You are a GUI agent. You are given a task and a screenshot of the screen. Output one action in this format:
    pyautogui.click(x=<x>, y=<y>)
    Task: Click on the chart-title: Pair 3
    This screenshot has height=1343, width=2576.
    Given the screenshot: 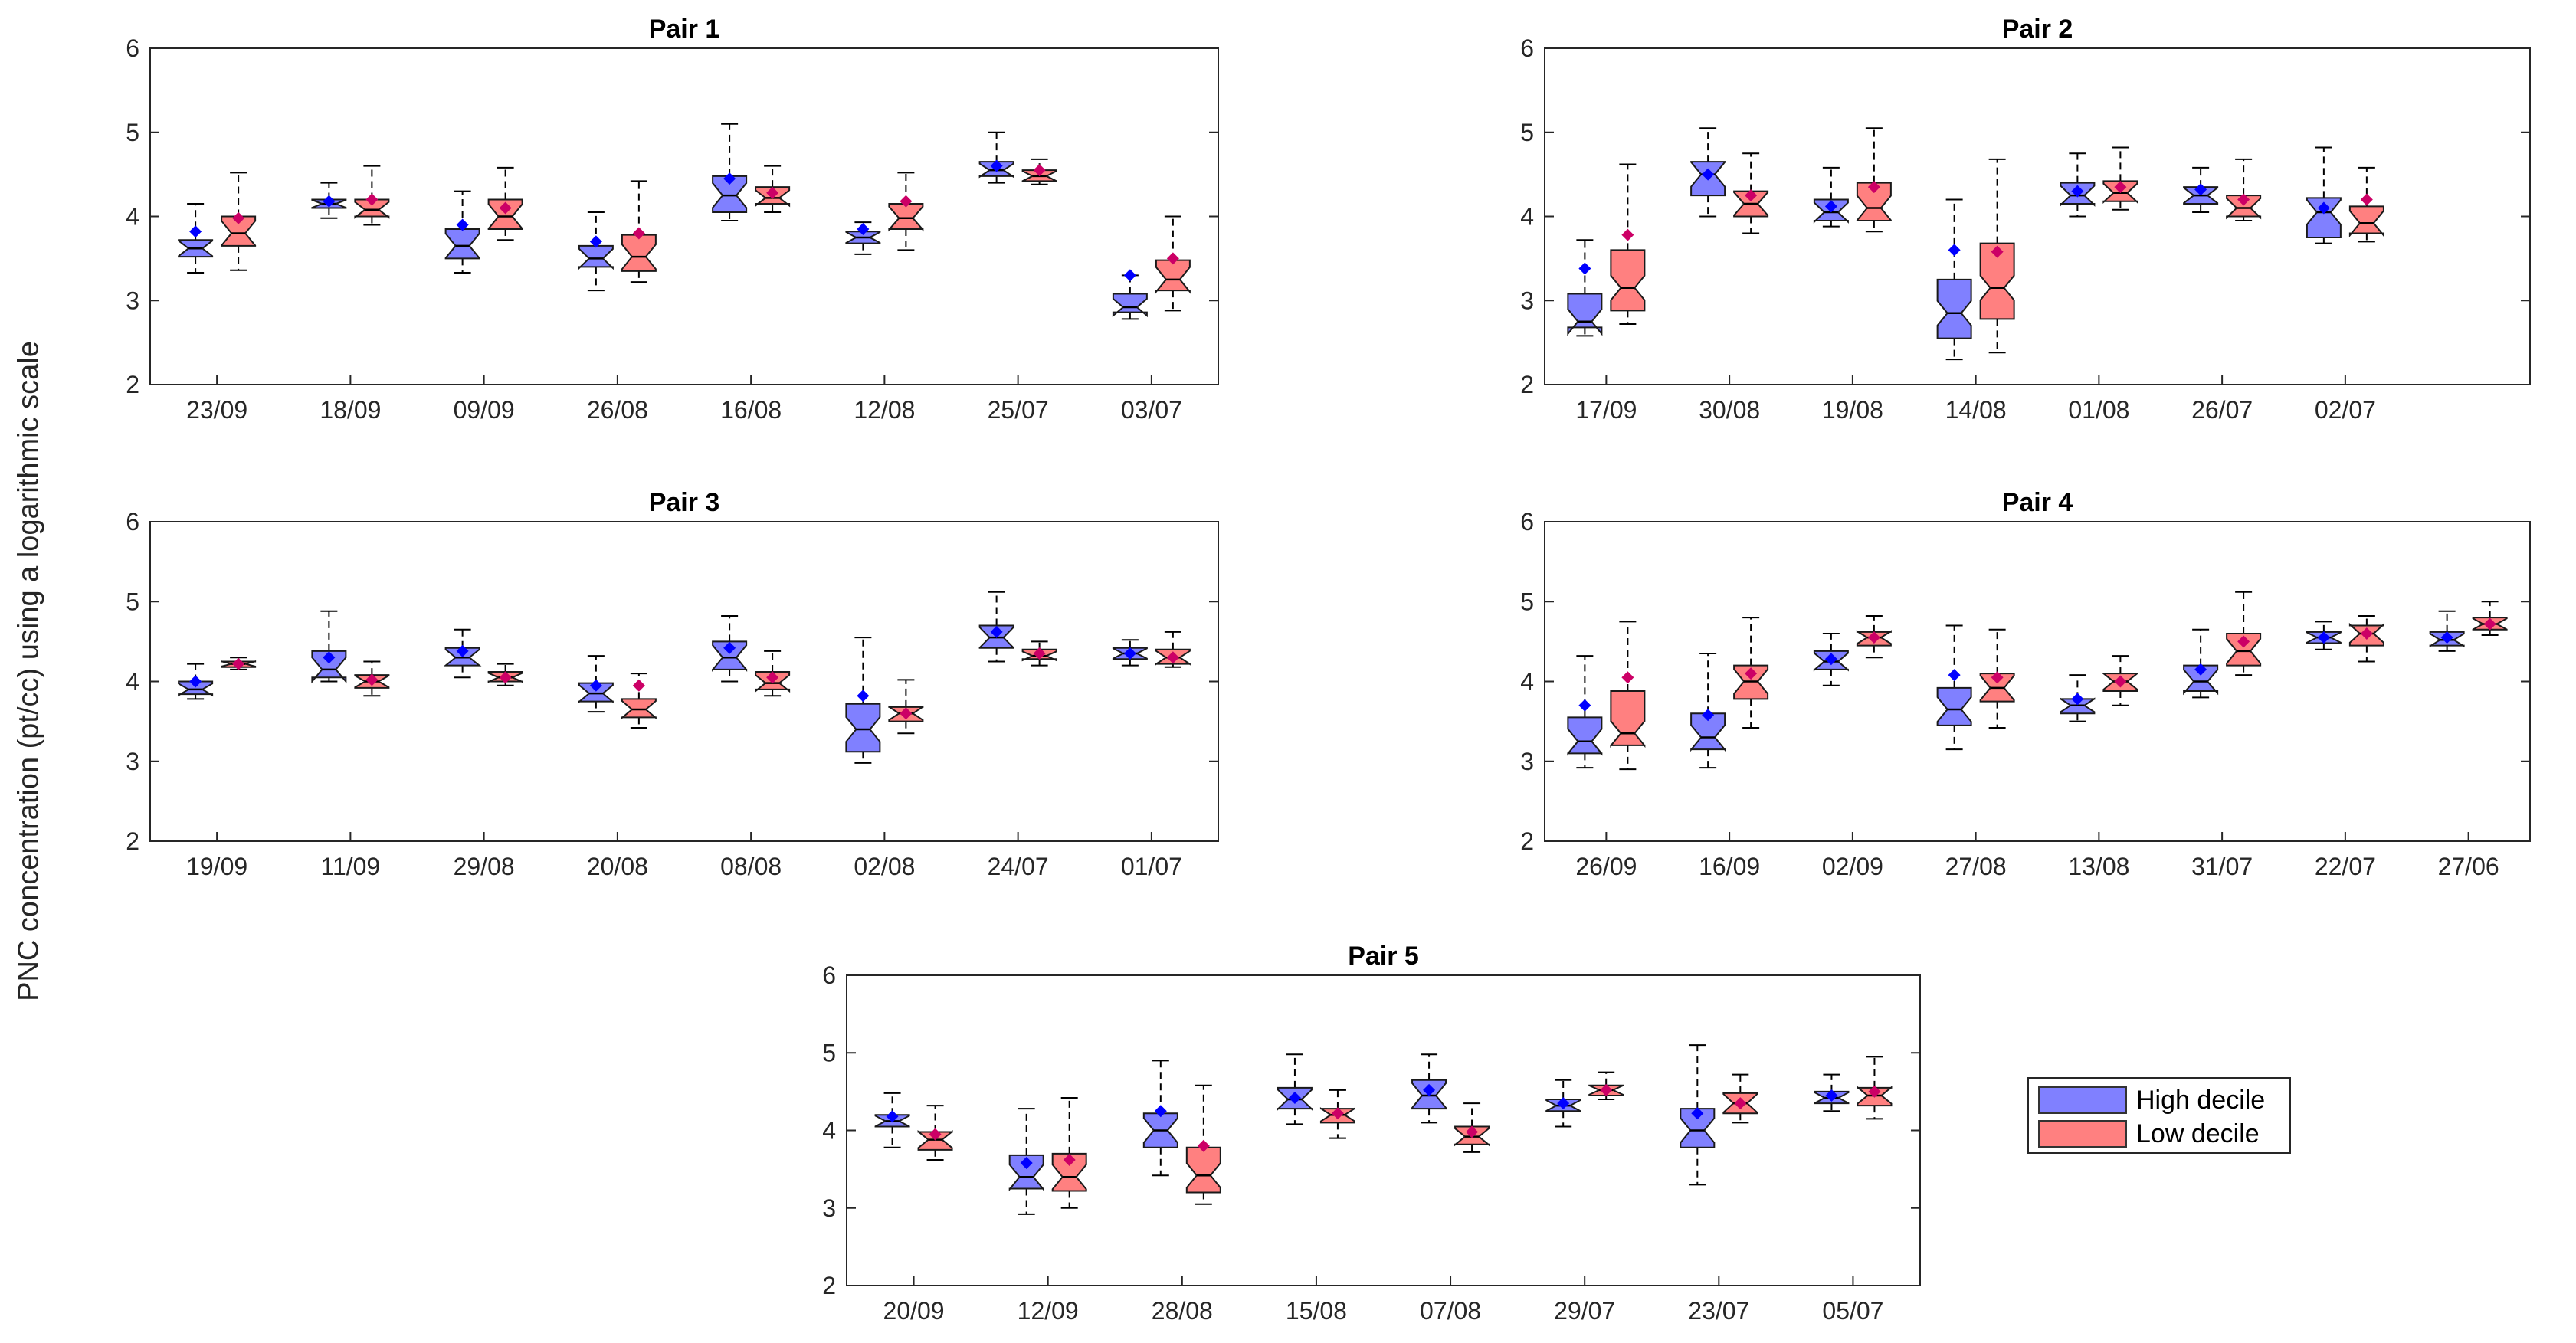 What is the action you would take?
    pyautogui.click(x=684, y=503)
    